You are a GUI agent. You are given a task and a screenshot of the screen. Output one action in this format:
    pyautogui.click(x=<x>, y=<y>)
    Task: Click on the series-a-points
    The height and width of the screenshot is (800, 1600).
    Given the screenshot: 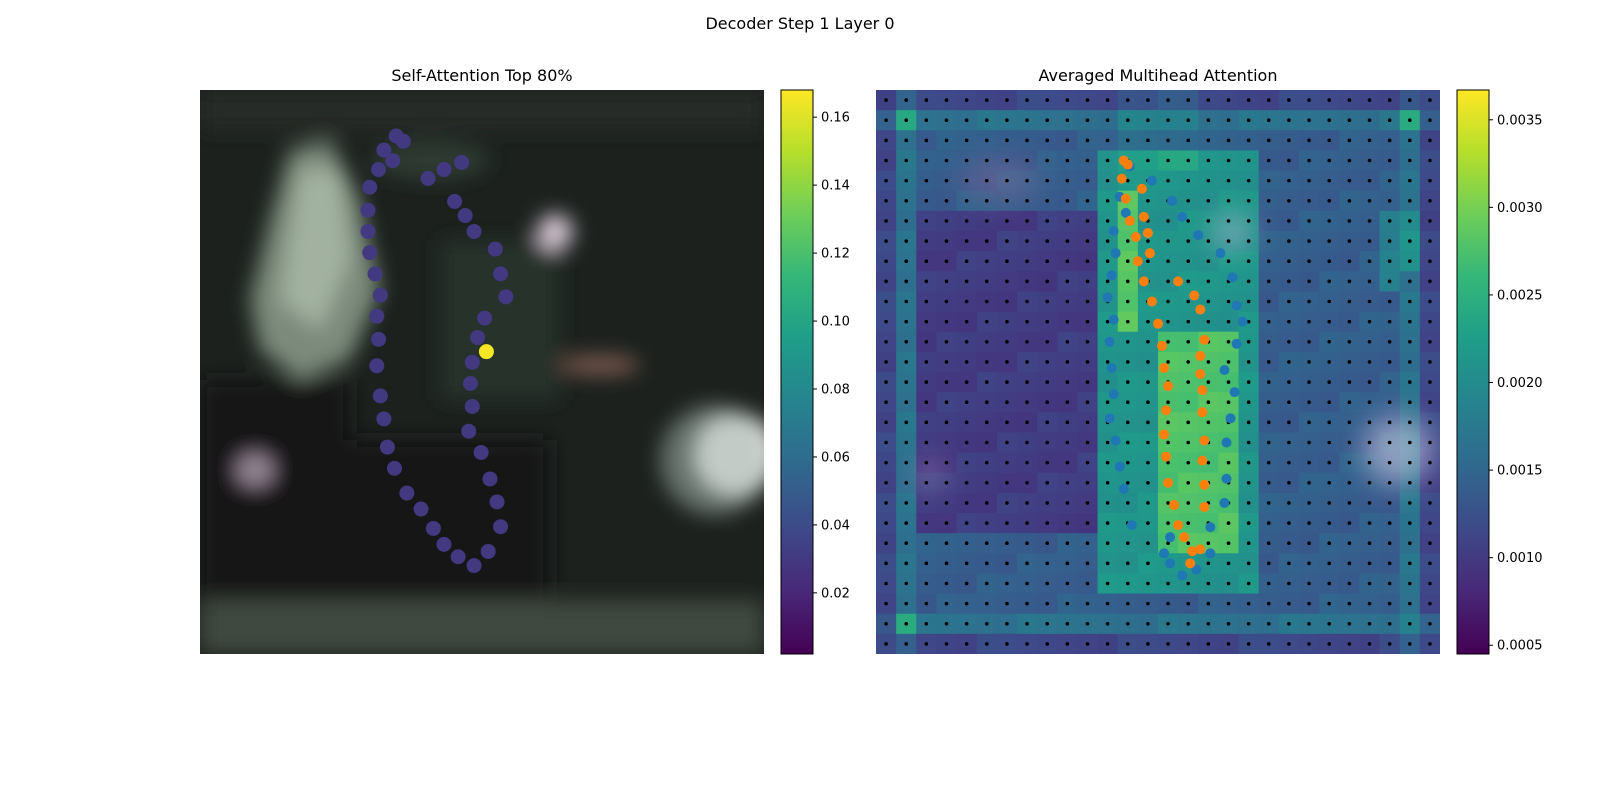 What is the action you would take?
    pyautogui.click(x=1175, y=371)
    